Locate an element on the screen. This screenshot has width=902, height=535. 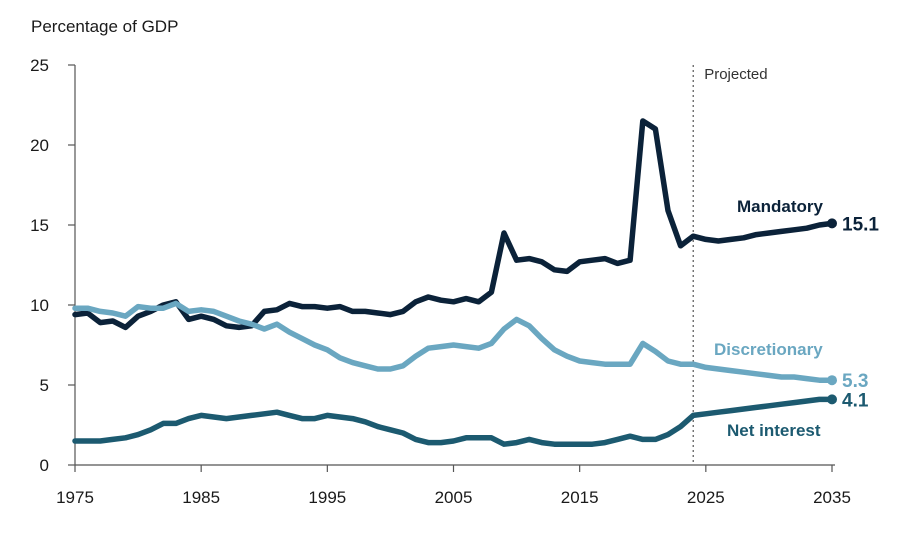
y-axis-title: Percentage of GDP is located at coordinates (105, 26).